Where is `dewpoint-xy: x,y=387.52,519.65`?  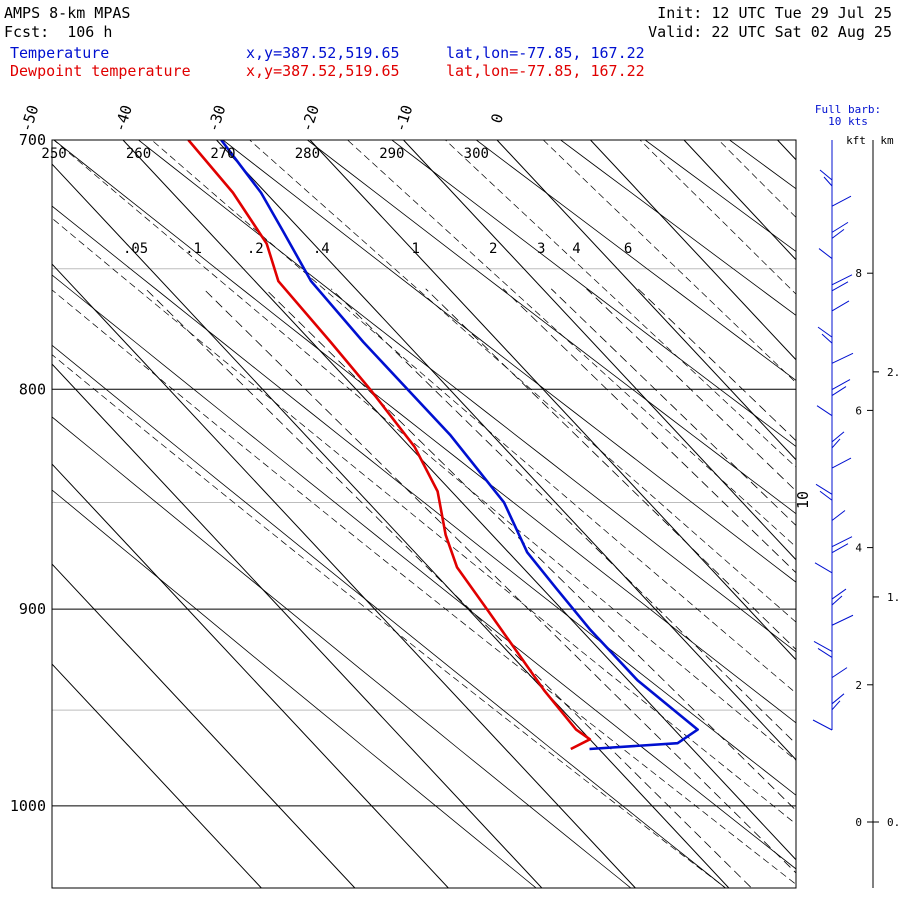
dewpoint-xy: x,y=387.52,519.65 is located at coordinates (323, 71).